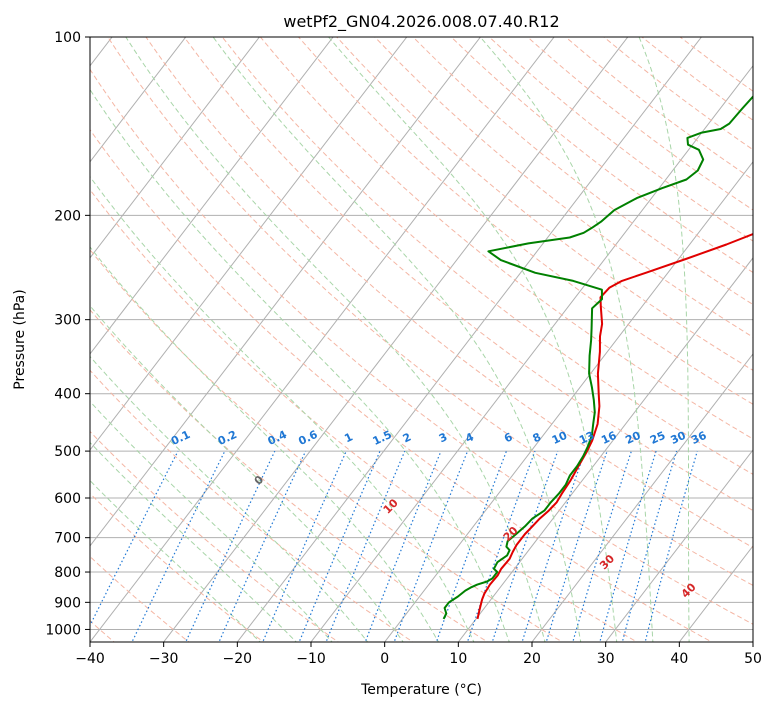 This screenshot has height=708, width=775. What do you see at coordinates (633, 438) in the screenshot?
I see `mixing-ratio-label: 20` at bounding box center [633, 438].